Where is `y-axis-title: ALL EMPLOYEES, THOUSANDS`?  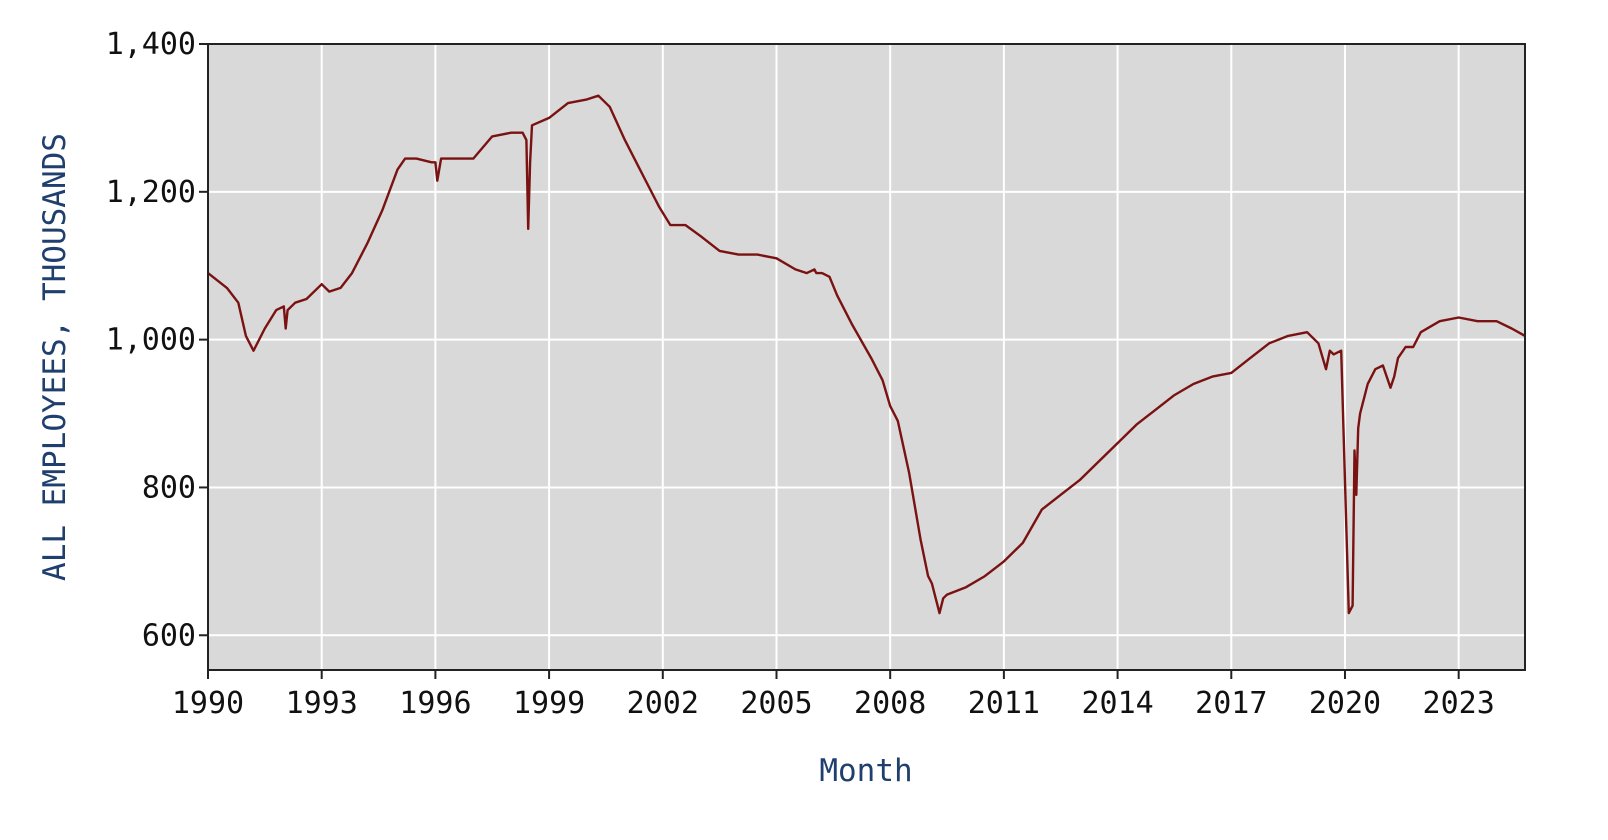 y-axis-title: ALL EMPLOYEES, THOUSANDS is located at coordinates (55, 357).